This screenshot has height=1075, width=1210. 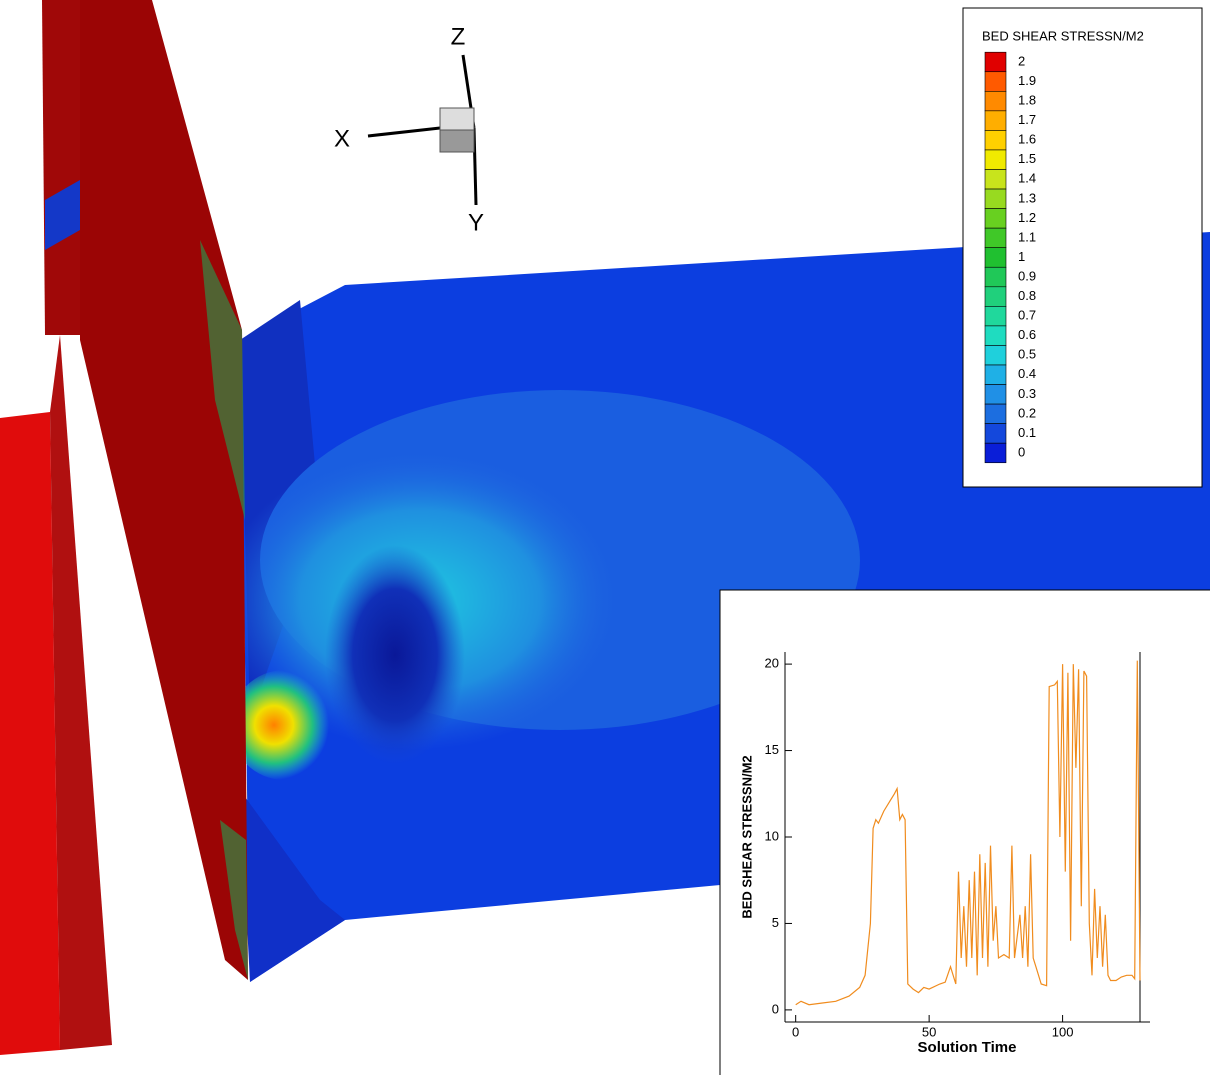 What do you see at coordinates (1027, 334) in the screenshot?
I see `legend-label: 0.6` at bounding box center [1027, 334].